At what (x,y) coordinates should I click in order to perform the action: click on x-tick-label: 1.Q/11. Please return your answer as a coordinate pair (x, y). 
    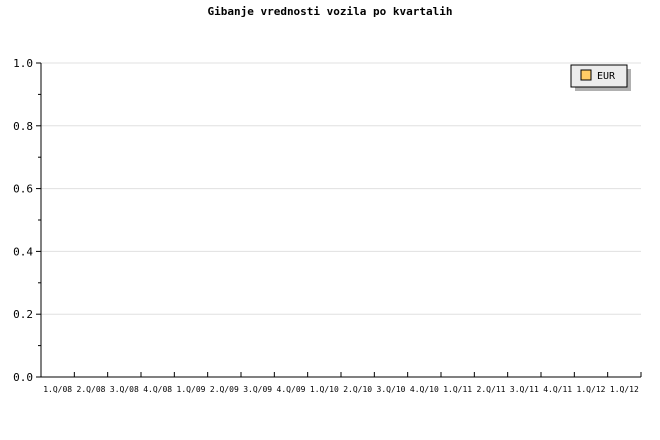
    Looking at the image, I should click on (457, 389).